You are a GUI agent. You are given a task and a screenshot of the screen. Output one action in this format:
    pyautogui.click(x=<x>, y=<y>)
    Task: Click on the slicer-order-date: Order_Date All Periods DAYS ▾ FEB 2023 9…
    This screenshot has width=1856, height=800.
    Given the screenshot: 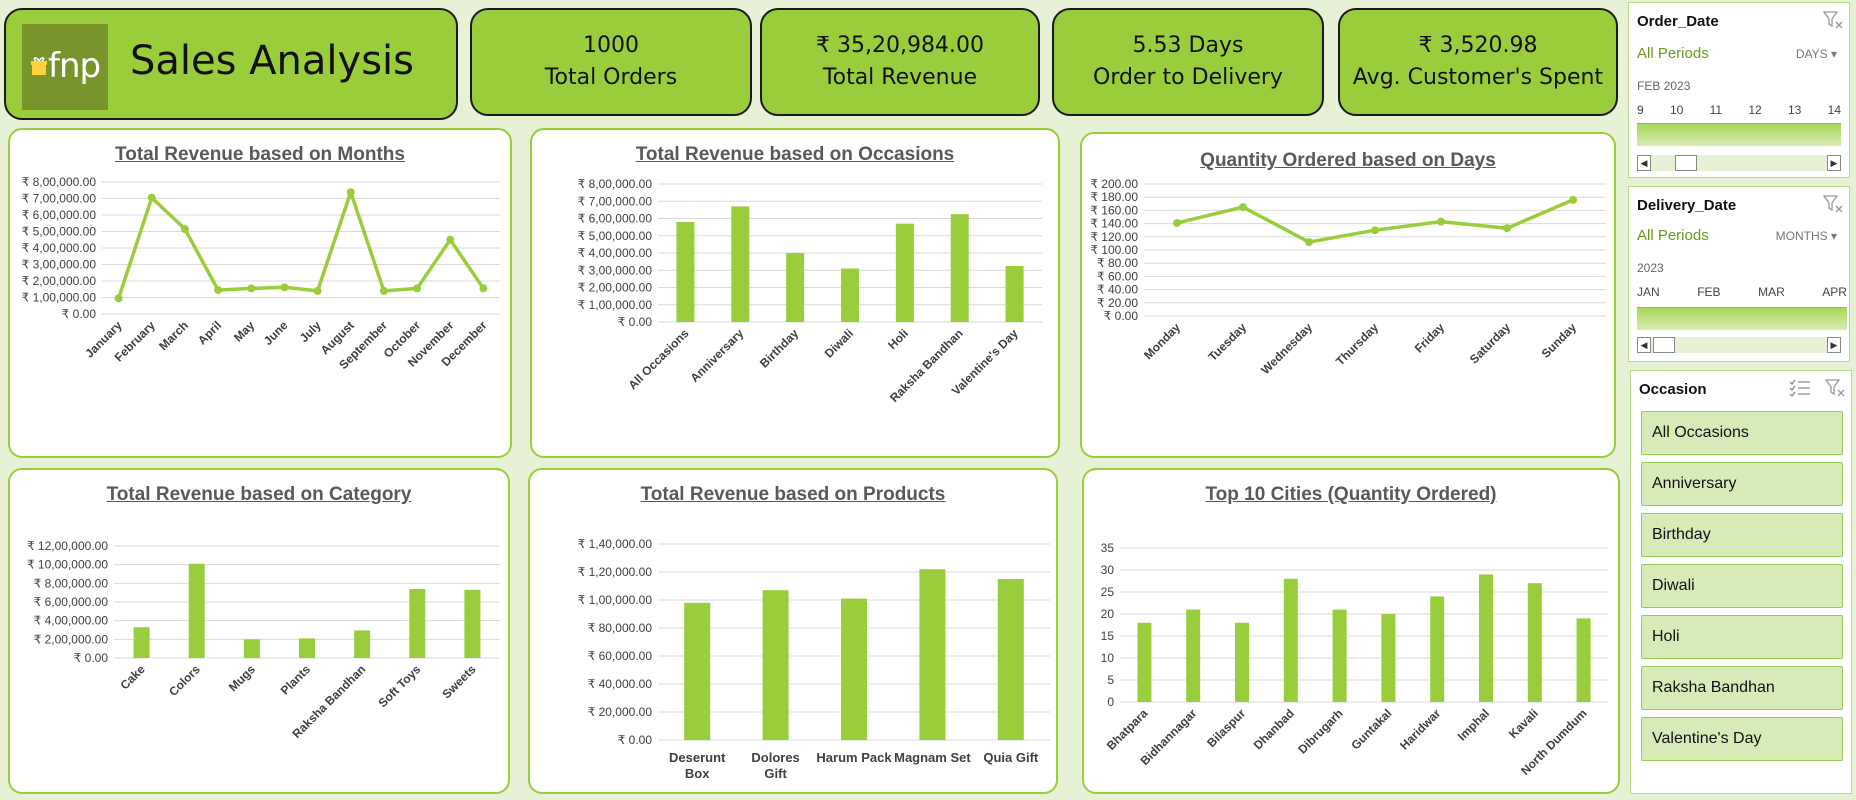 What is the action you would take?
    pyautogui.click(x=1739, y=90)
    